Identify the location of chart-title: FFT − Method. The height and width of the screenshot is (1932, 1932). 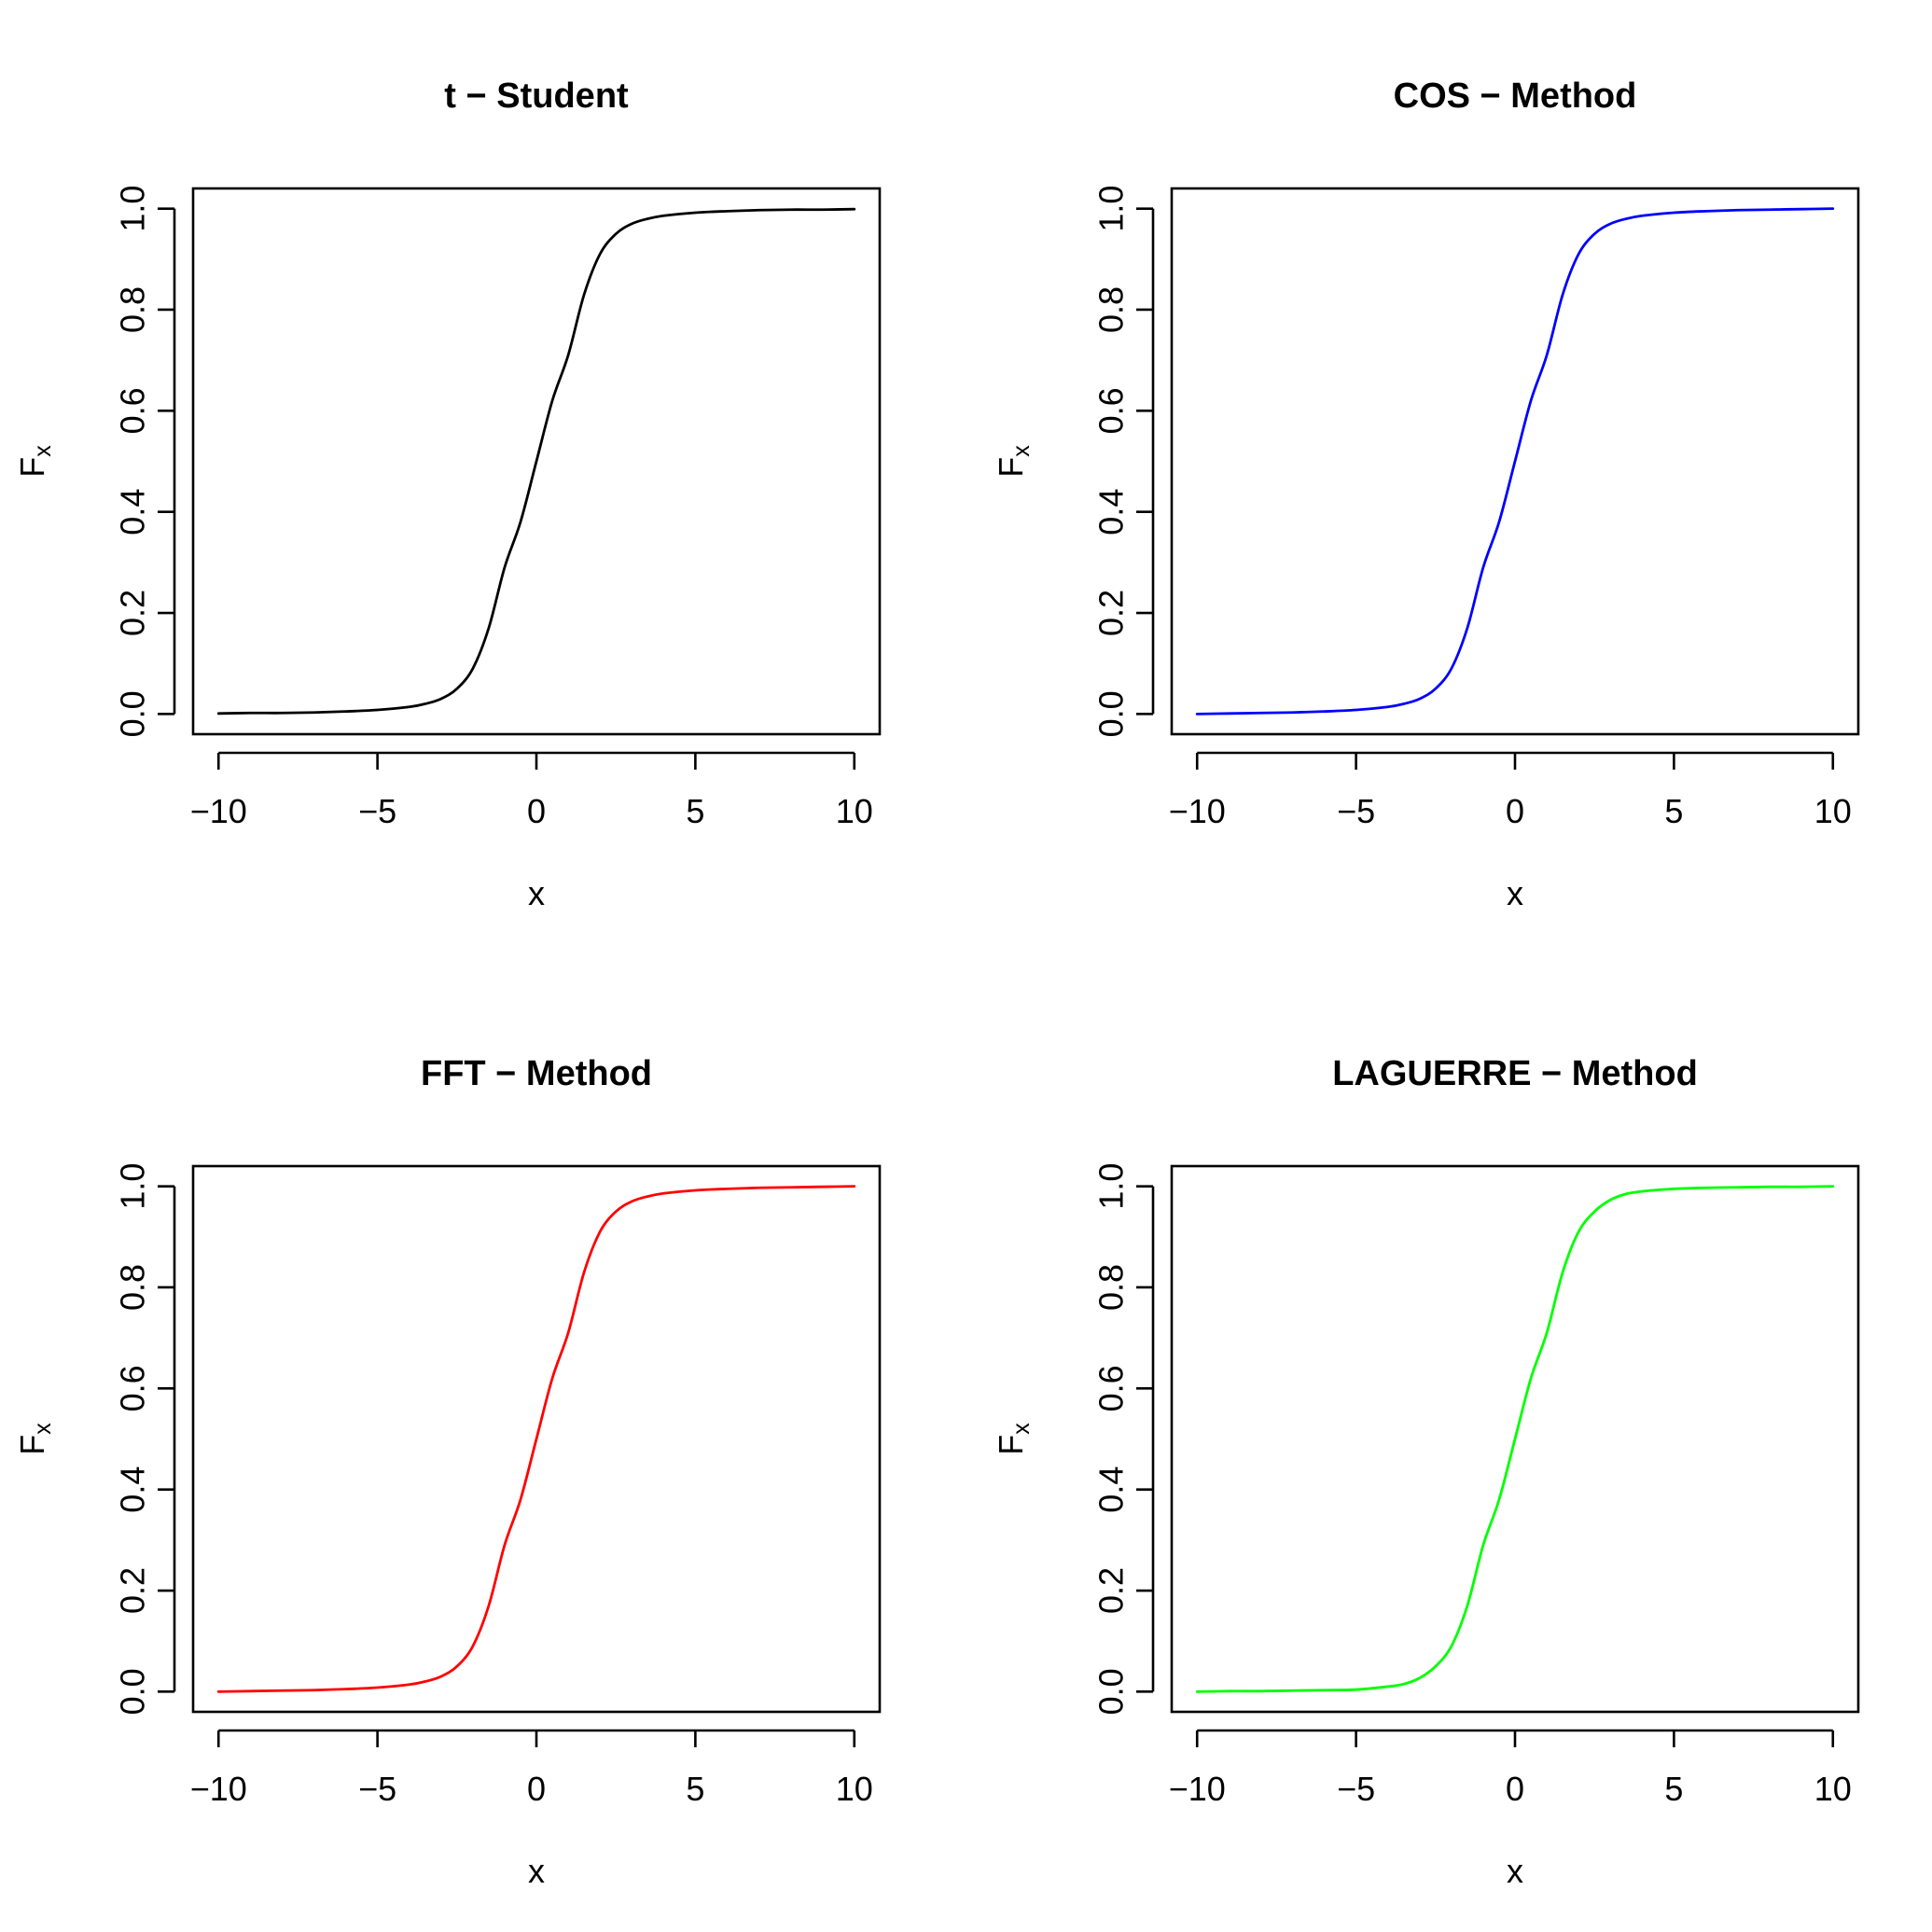
(536, 1073).